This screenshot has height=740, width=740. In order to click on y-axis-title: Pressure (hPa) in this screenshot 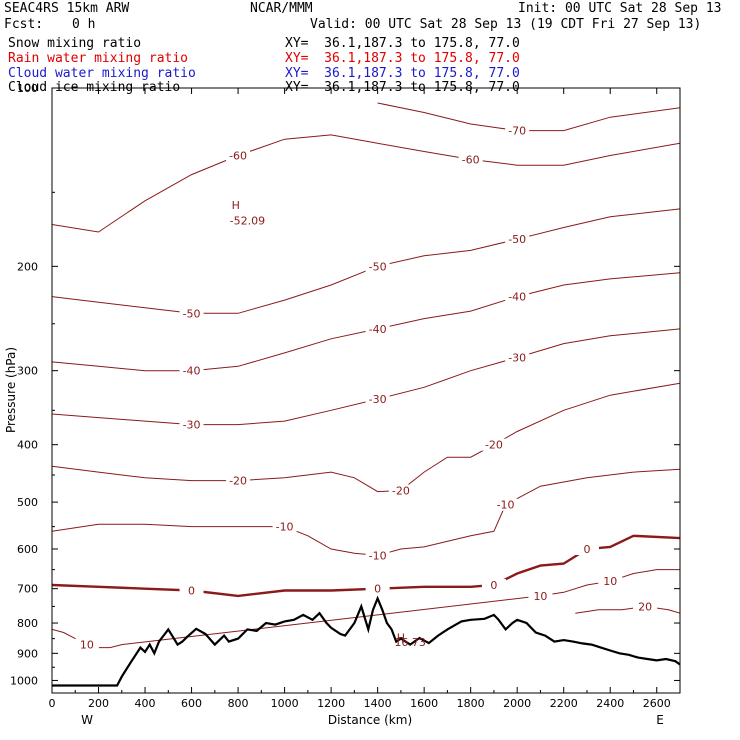, I will do `click(11, 390)`.